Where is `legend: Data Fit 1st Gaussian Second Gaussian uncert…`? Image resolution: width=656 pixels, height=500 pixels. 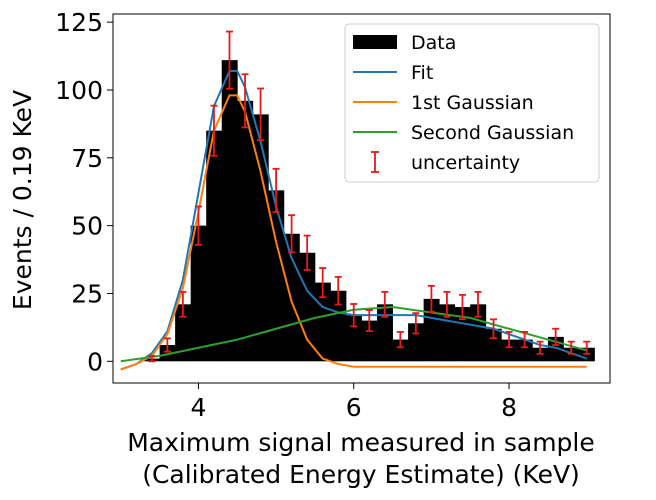 legend: Data Fit 1st Gaussian Second Gaussian uncert… is located at coordinates (472, 103).